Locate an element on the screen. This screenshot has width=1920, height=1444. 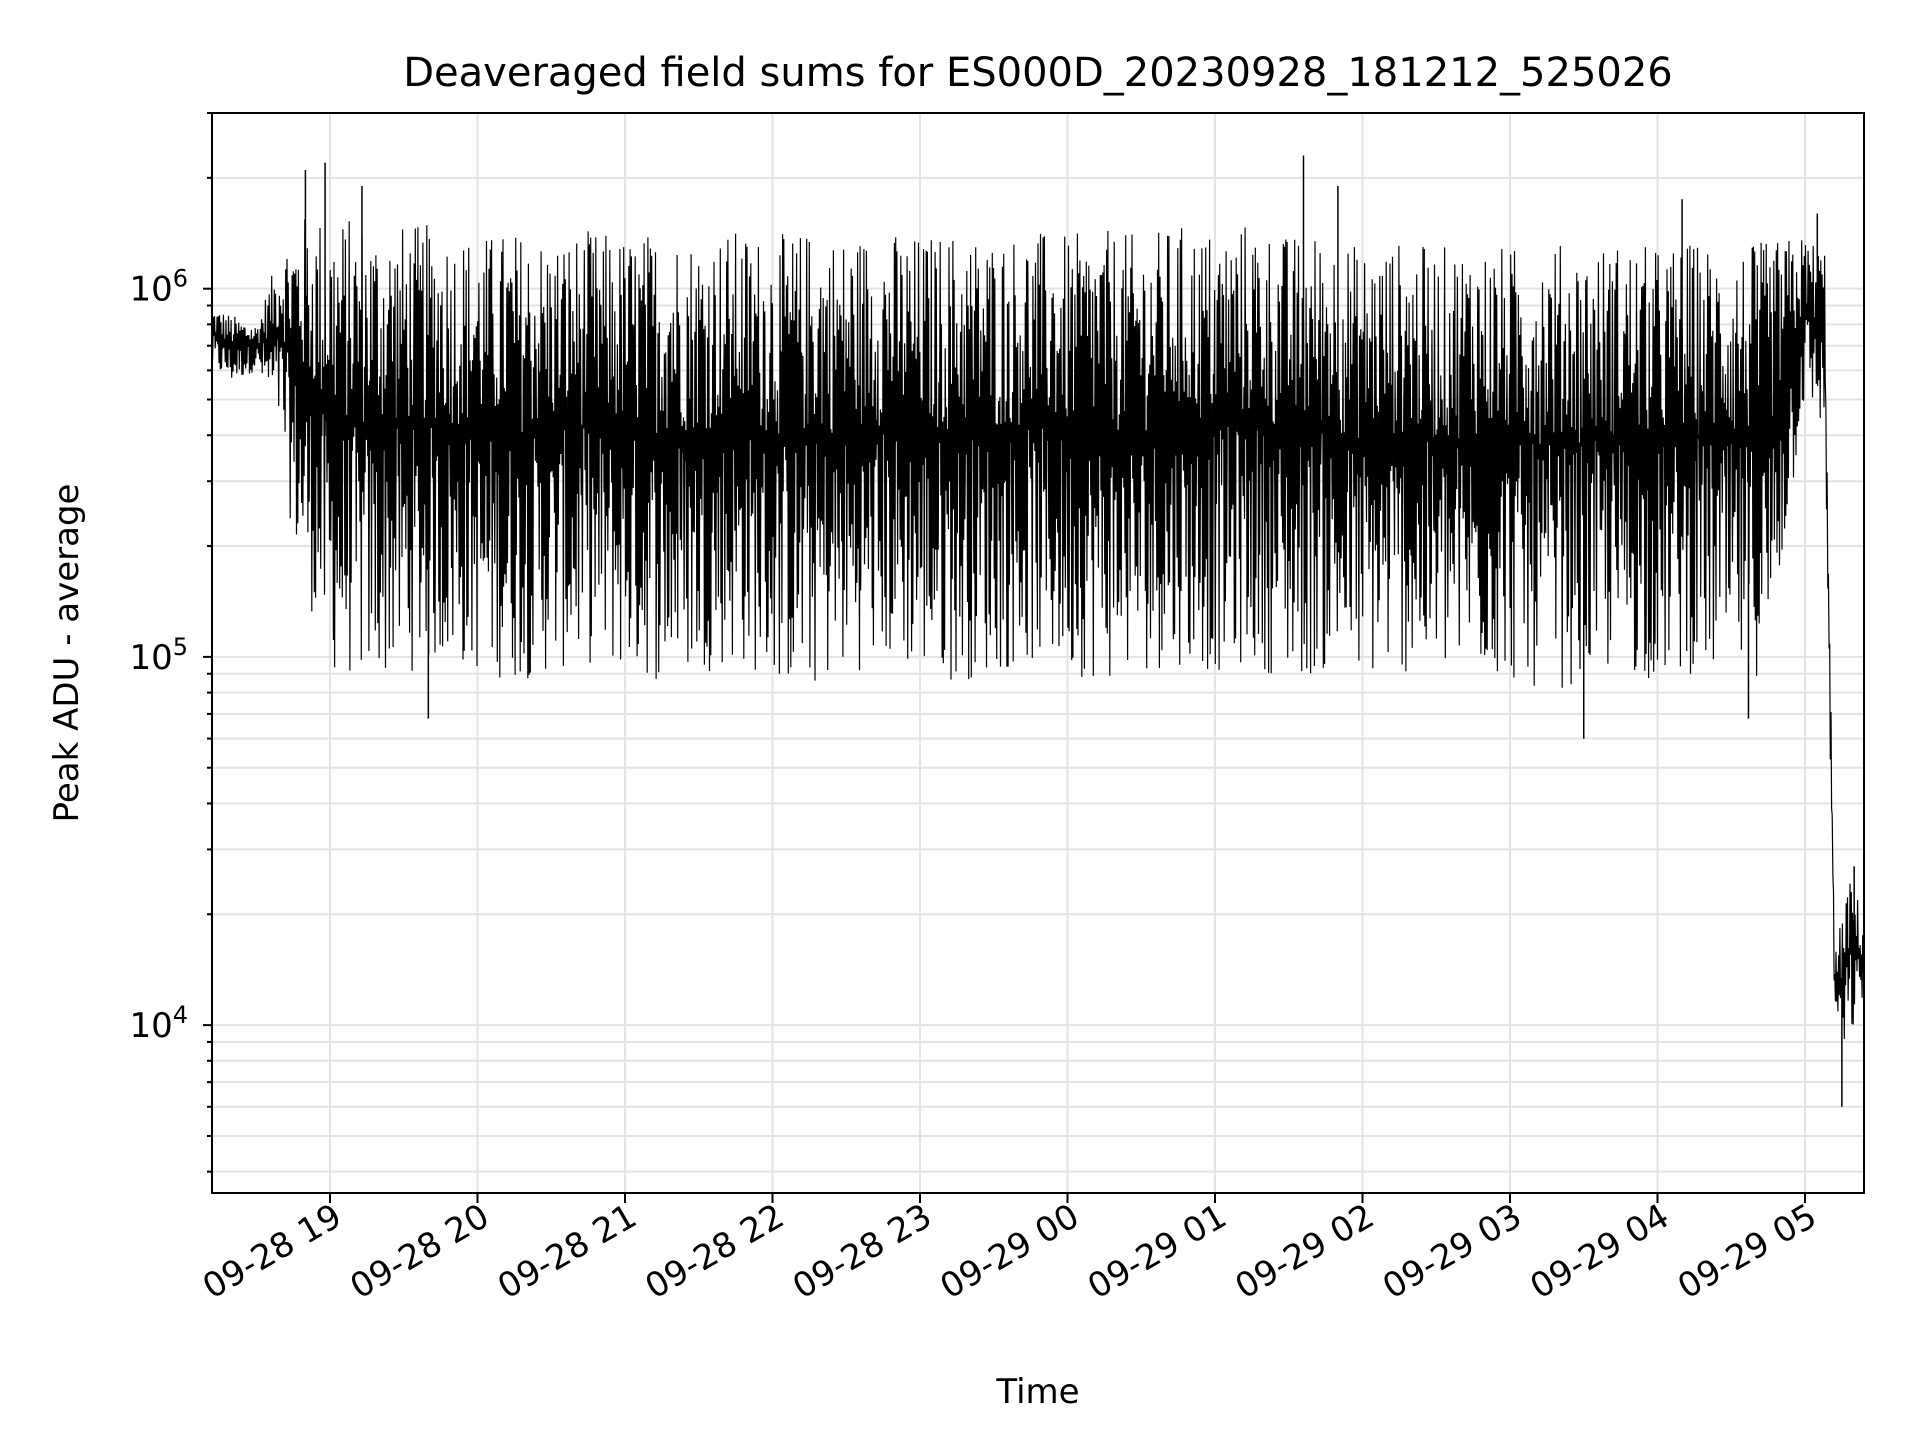
x-tick-label: 09-29 05 is located at coordinates (1747, 1251).